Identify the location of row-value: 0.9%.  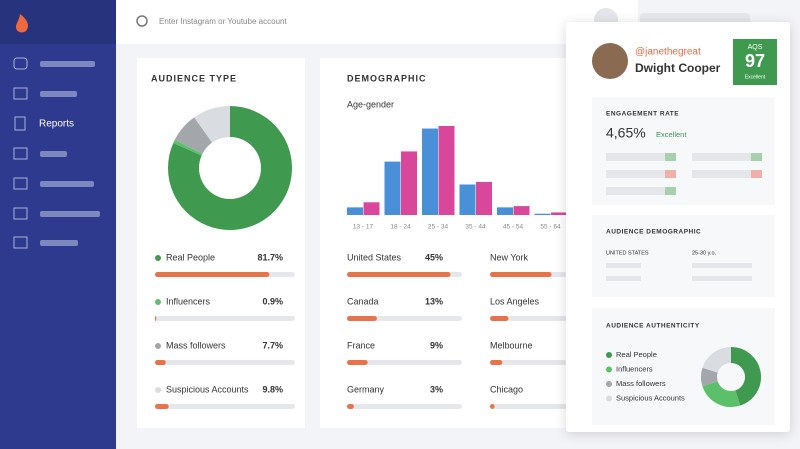
(272, 301).